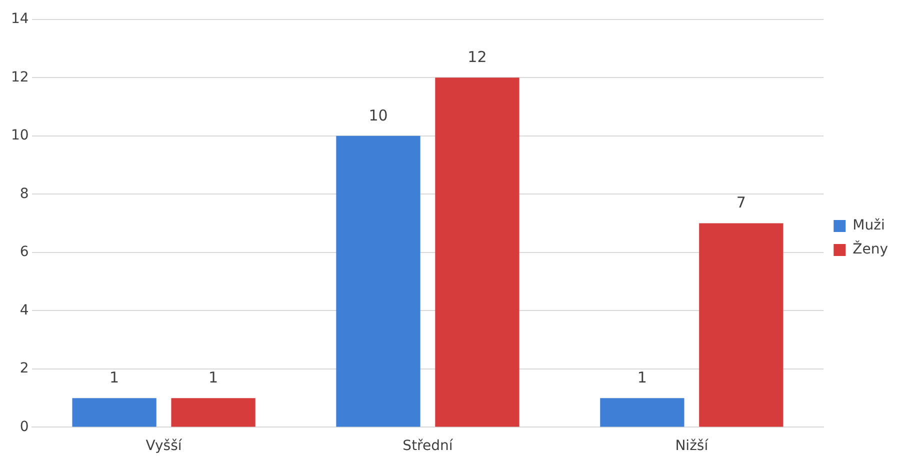  What do you see at coordinates (19, 136) in the screenshot?
I see `y-tick-label: 10` at bounding box center [19, 136].